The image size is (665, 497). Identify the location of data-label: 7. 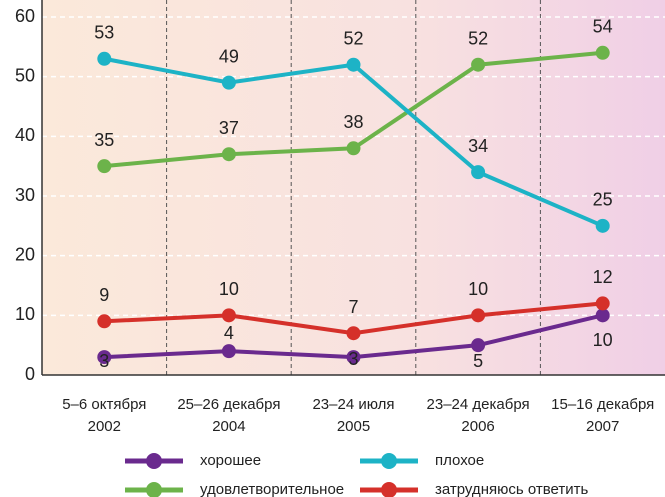
(353, 307).